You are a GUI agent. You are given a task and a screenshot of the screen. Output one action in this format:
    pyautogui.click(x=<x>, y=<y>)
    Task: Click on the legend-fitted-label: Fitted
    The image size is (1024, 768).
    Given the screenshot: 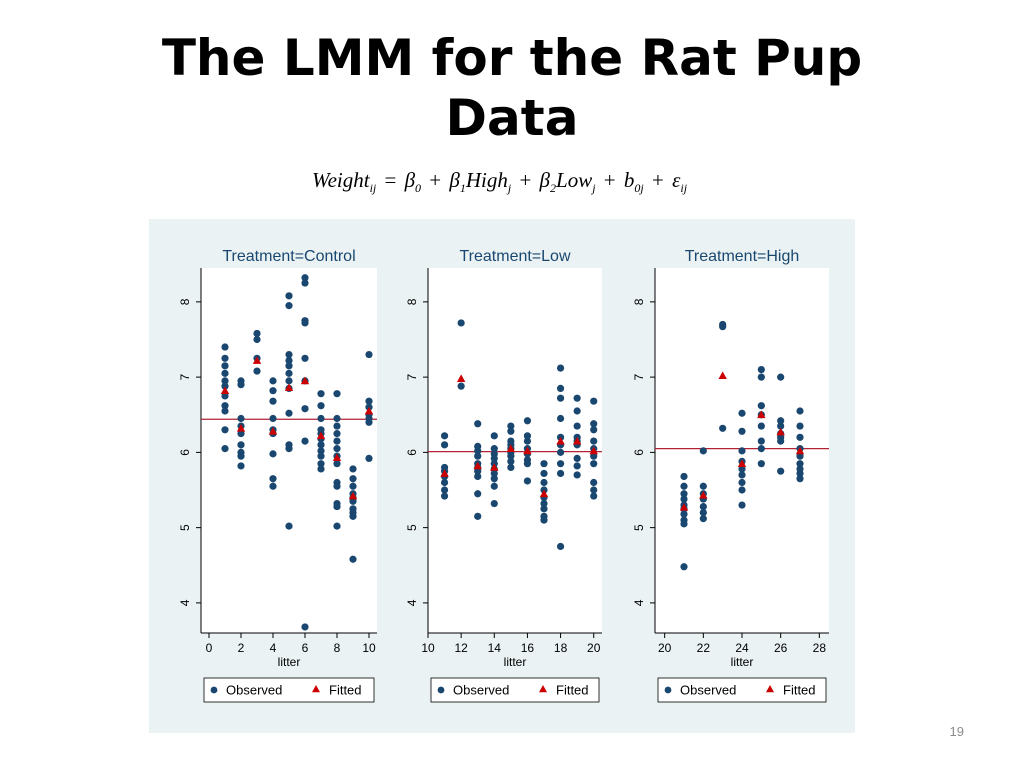 What is the action you would take?
    pyautogui.click(x=799, y=690)
    